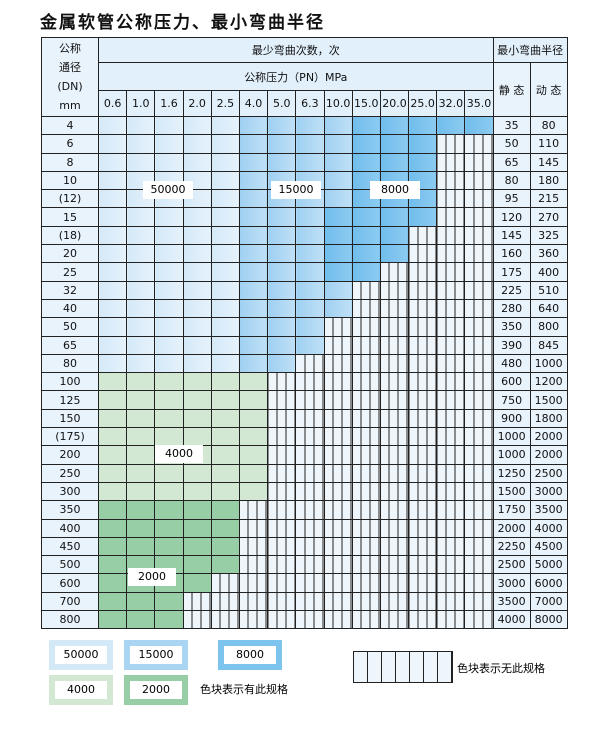 This screenshot has height=743, width=600. What do you see at coordinates (168, 190) in the screenshot?
I see `region-label-50000: 50000` at bounding box center [168, 190].